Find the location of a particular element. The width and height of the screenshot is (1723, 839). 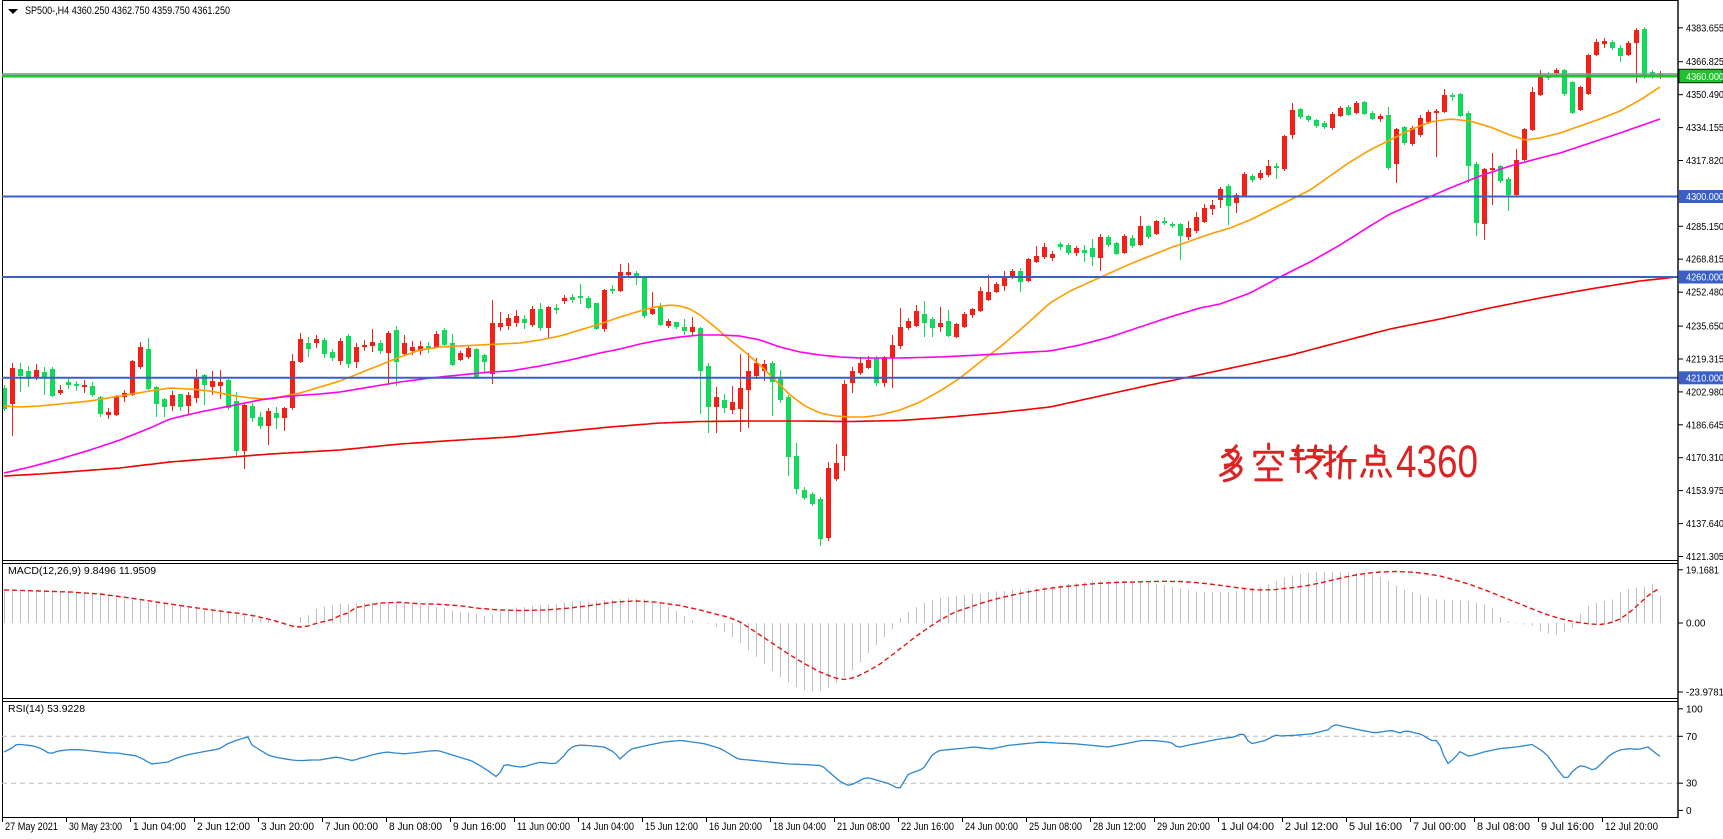

svg-text: 4235.650 is located at coordinates (1704, 327).